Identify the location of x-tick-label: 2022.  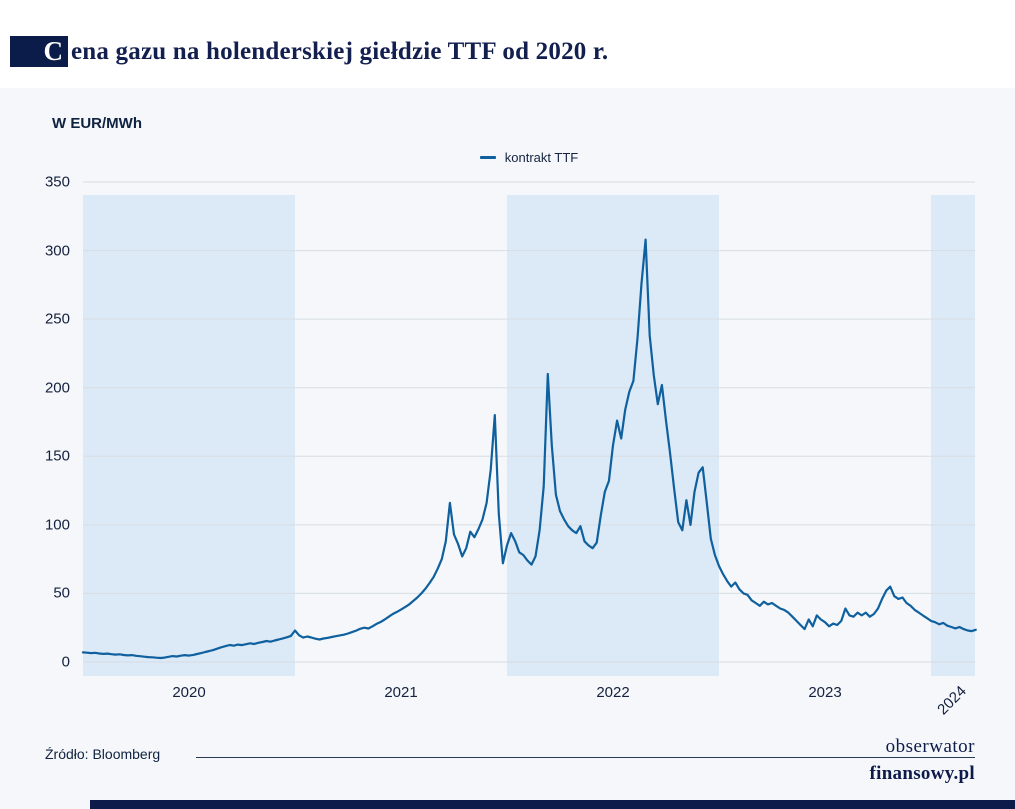
(613, 692).